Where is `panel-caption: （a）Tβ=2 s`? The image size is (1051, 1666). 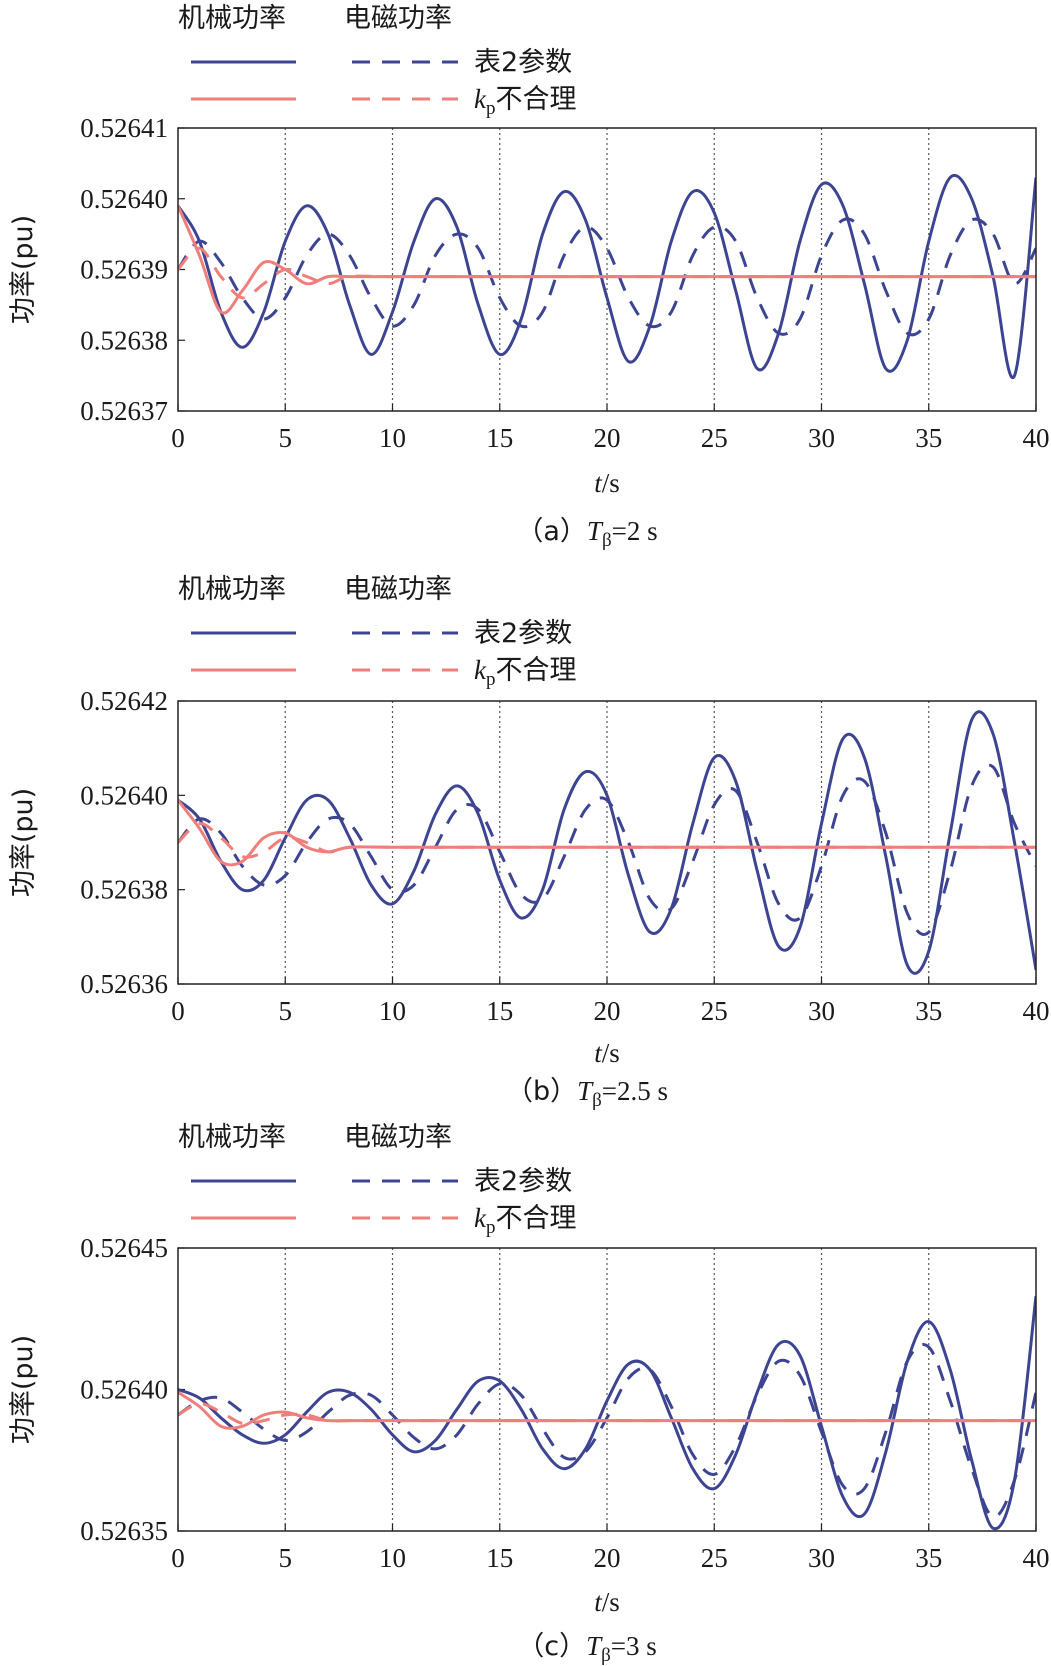 panel-caption: （a）Tβ=2 s is located at coordinates (586, 533).